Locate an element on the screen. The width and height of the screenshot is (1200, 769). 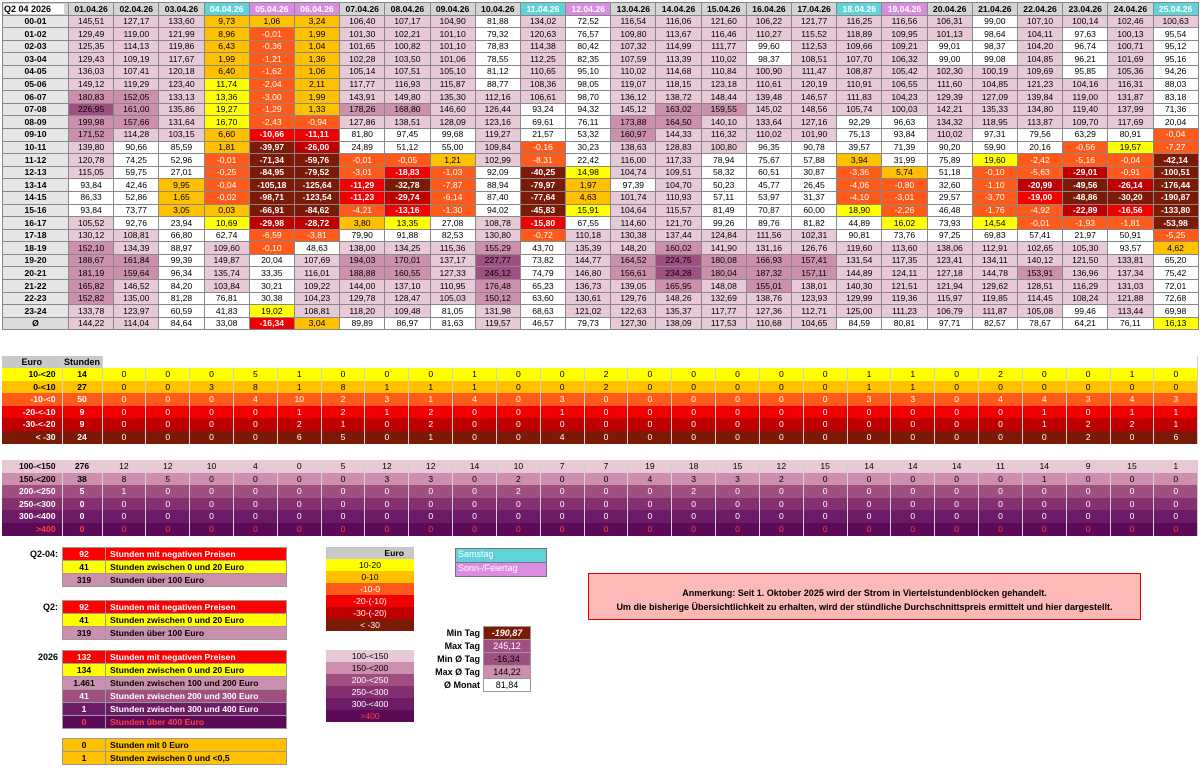
price-cell: -10,66 is located at coordinates (271, 134).